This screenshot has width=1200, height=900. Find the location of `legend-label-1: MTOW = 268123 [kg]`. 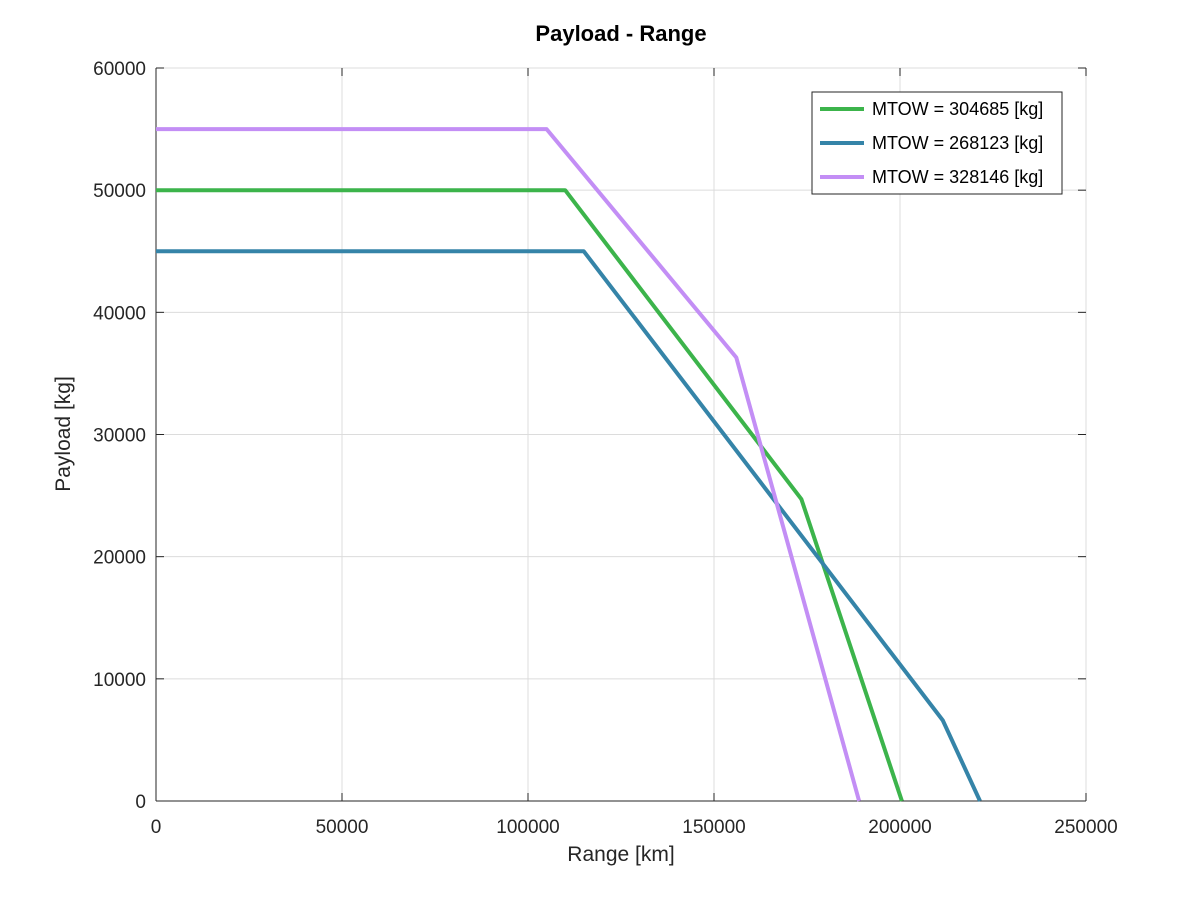

legend-label-1: MTOW = 268123 [kg] is located at coordinates (957, 143).